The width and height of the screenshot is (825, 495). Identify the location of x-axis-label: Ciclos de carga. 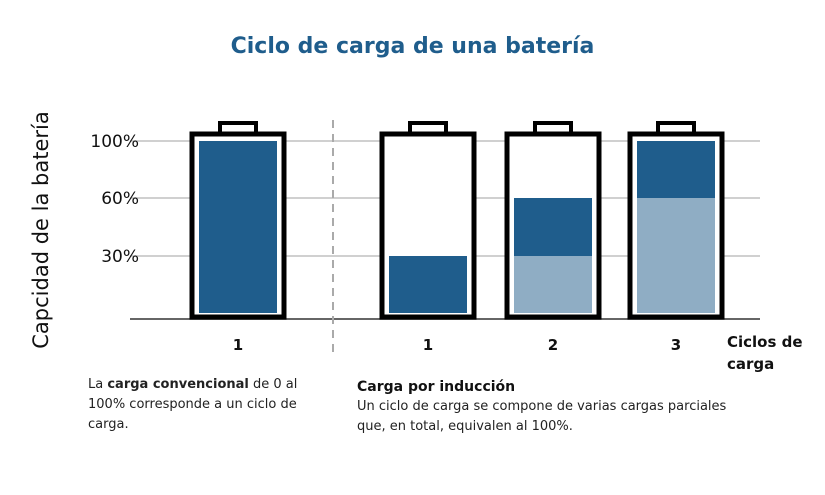
(765, 353).